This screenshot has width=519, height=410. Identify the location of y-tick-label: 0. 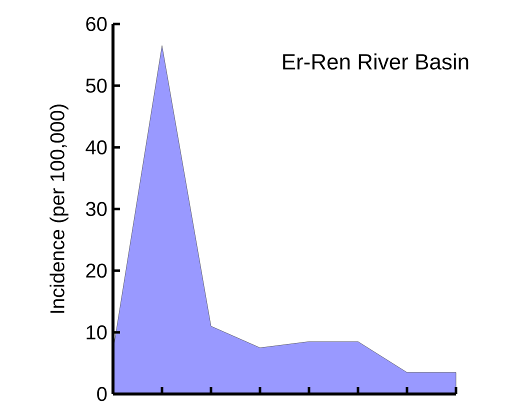
(102, 394).